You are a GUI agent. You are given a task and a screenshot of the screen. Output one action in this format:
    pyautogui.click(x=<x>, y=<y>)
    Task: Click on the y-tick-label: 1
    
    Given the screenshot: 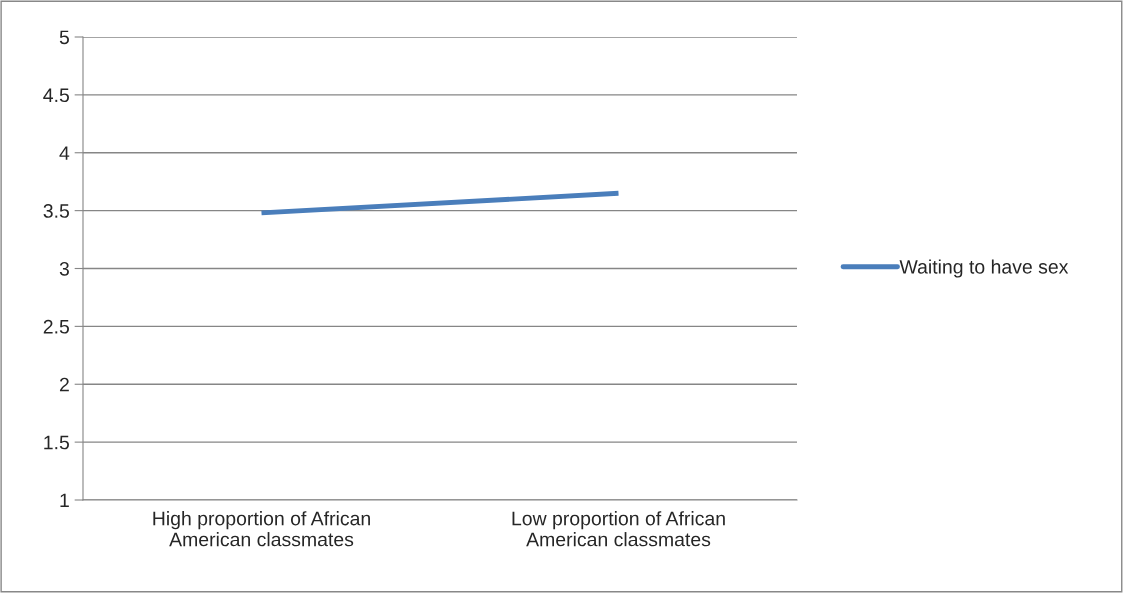 What is the action you would take?
    pyautogui.click(x=64, y=500)
    